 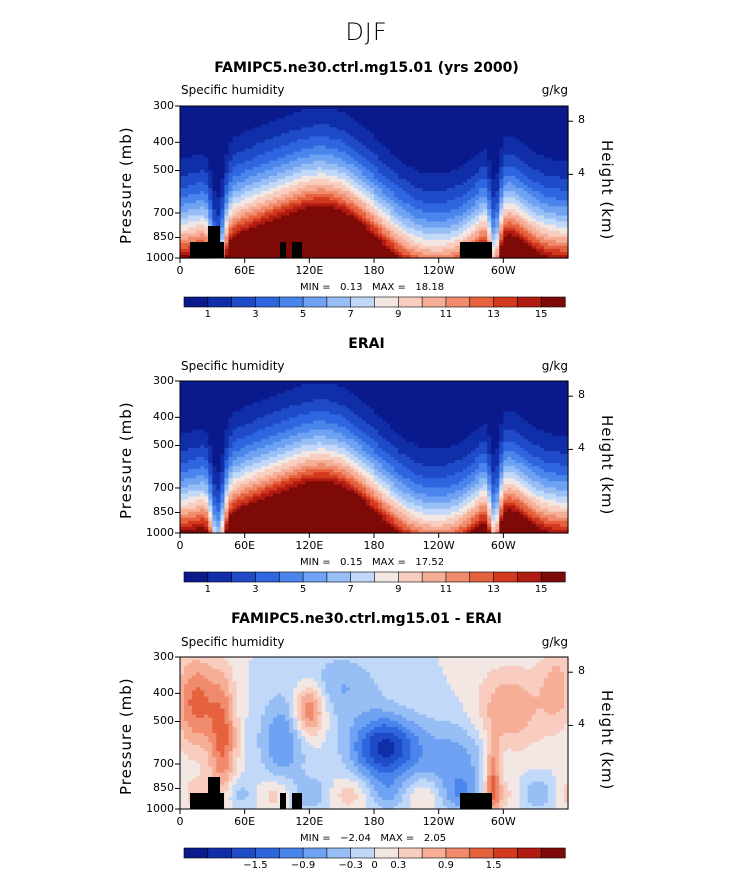 I want to click on panel-3-colorbar, so click(x=374, y=853).